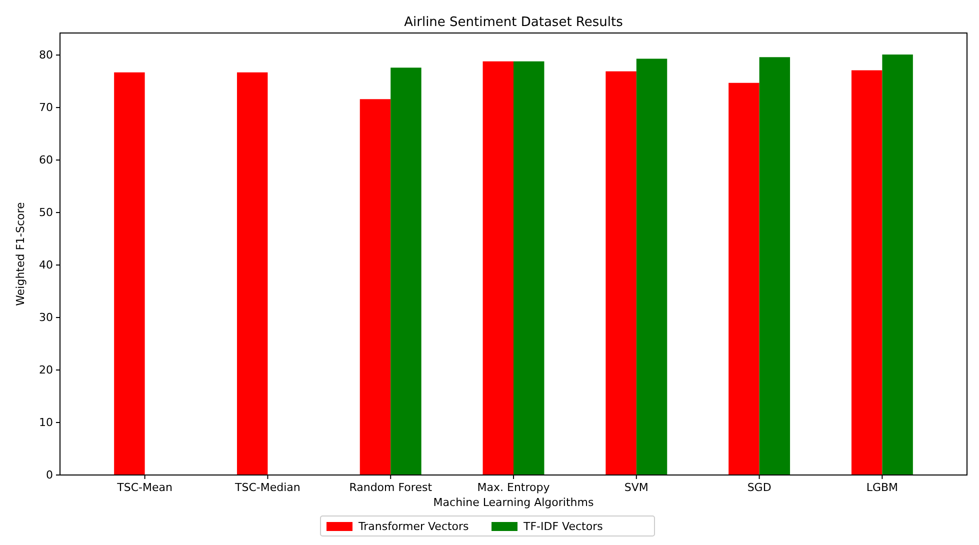 This screenshot has height=545, width=979. I want to click on x-axis-title: Machine Learning Algorithms, so click(513, 502).